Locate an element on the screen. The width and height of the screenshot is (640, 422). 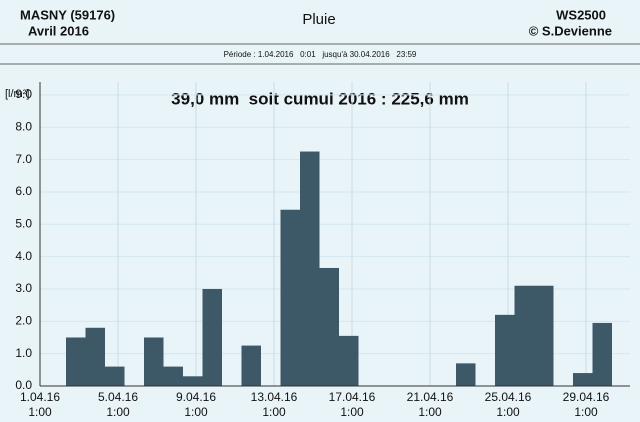
y-tick-label: 4.0 is located at coordinates (23, 256).